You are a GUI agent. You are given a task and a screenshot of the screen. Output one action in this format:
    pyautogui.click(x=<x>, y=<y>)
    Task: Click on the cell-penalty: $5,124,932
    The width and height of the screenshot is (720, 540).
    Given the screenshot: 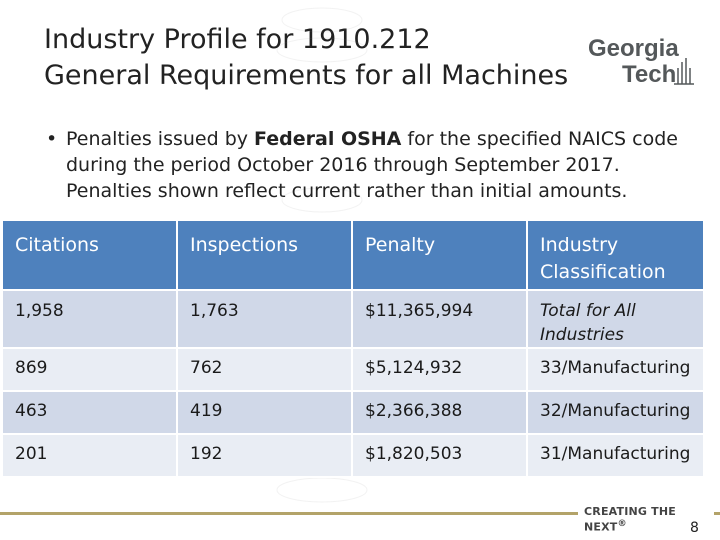 What is the action you would take?
    pyautogui.click(x=440, y=370)
    